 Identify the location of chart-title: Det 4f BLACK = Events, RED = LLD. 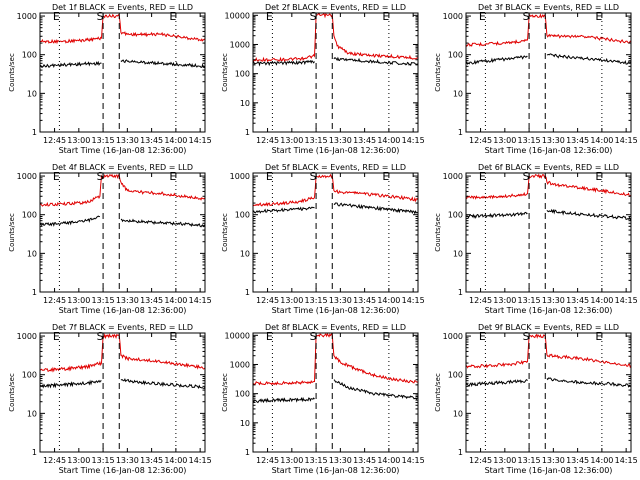
(122, 167).